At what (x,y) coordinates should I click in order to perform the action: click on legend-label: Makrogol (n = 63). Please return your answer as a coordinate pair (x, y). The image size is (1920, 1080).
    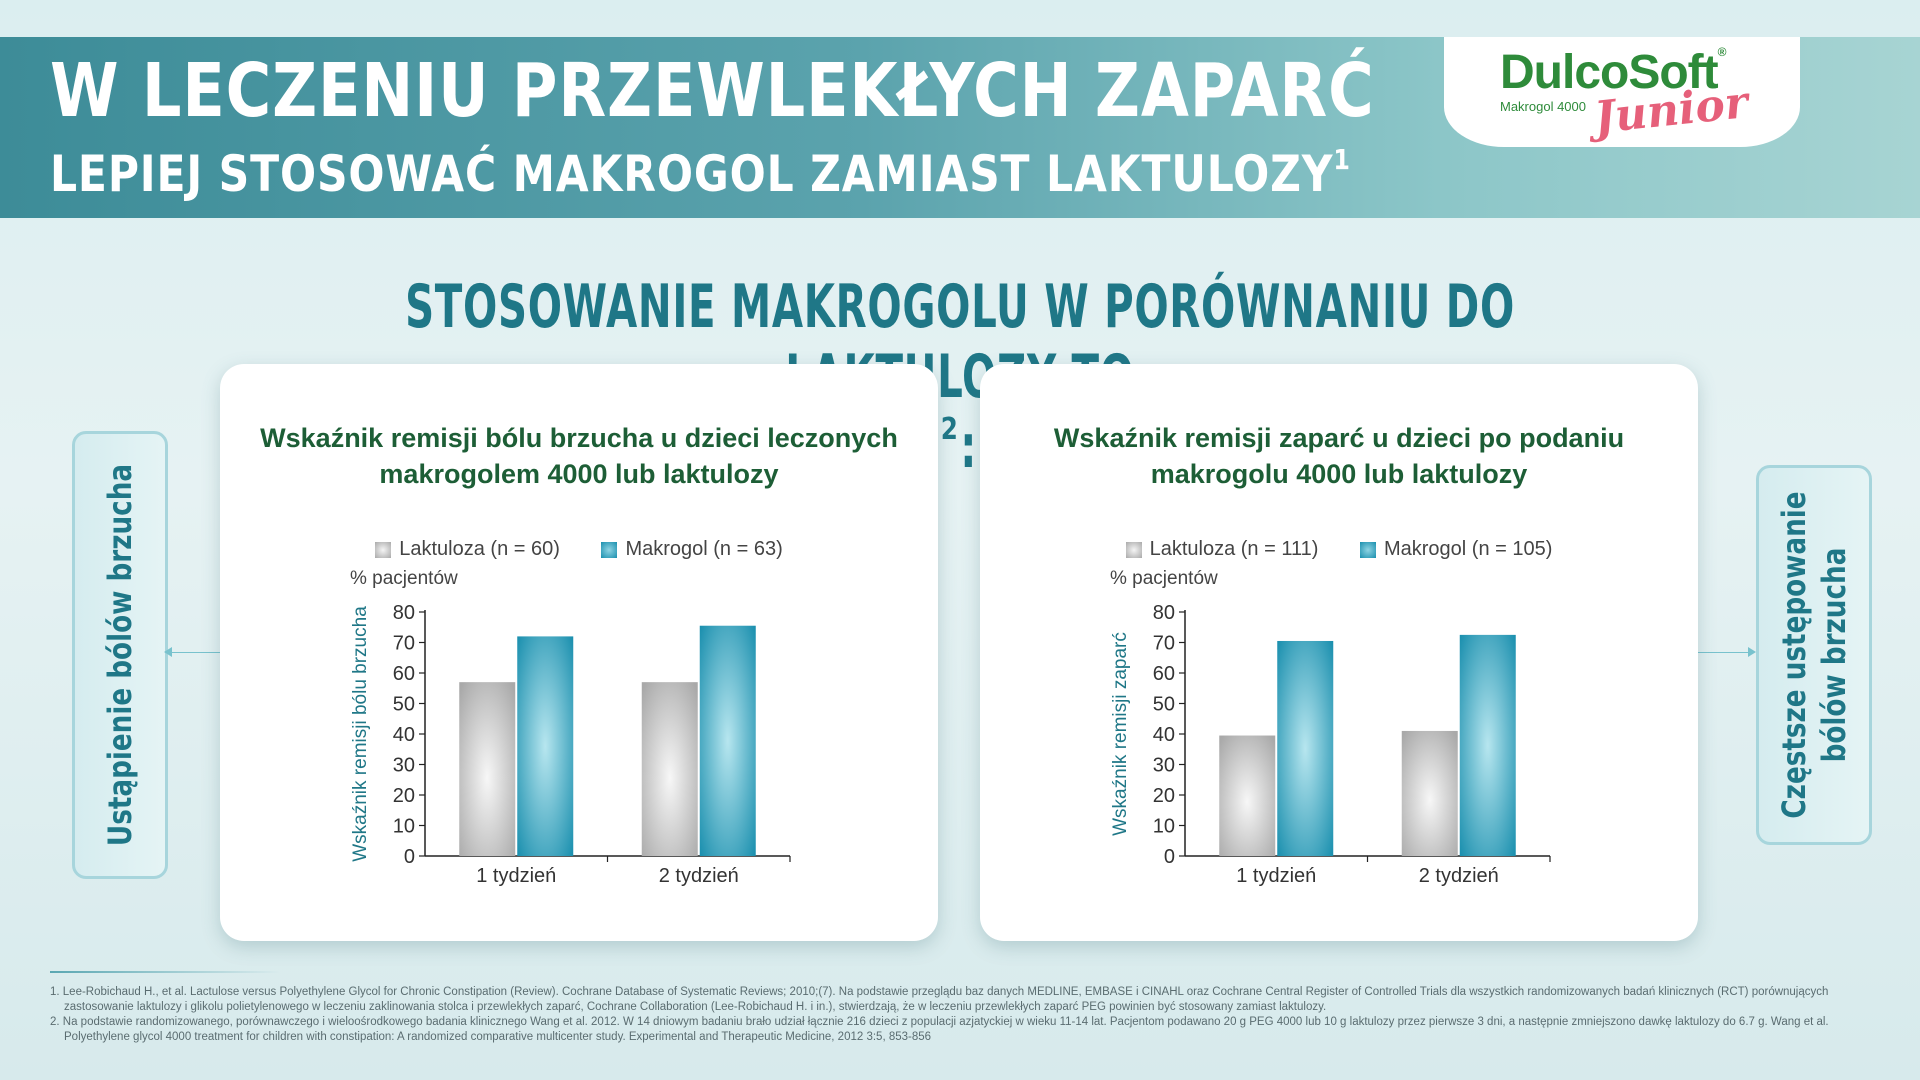
    Looking at the image, I should click on (704, 549).